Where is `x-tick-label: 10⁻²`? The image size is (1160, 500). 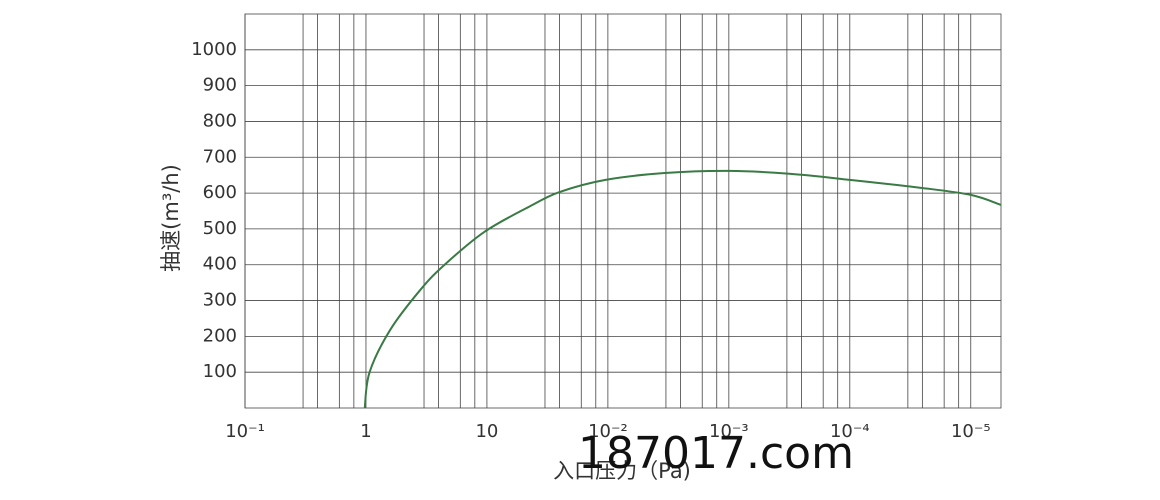
x-tick-label: 10⁻² is located at coordinates (608, 431).